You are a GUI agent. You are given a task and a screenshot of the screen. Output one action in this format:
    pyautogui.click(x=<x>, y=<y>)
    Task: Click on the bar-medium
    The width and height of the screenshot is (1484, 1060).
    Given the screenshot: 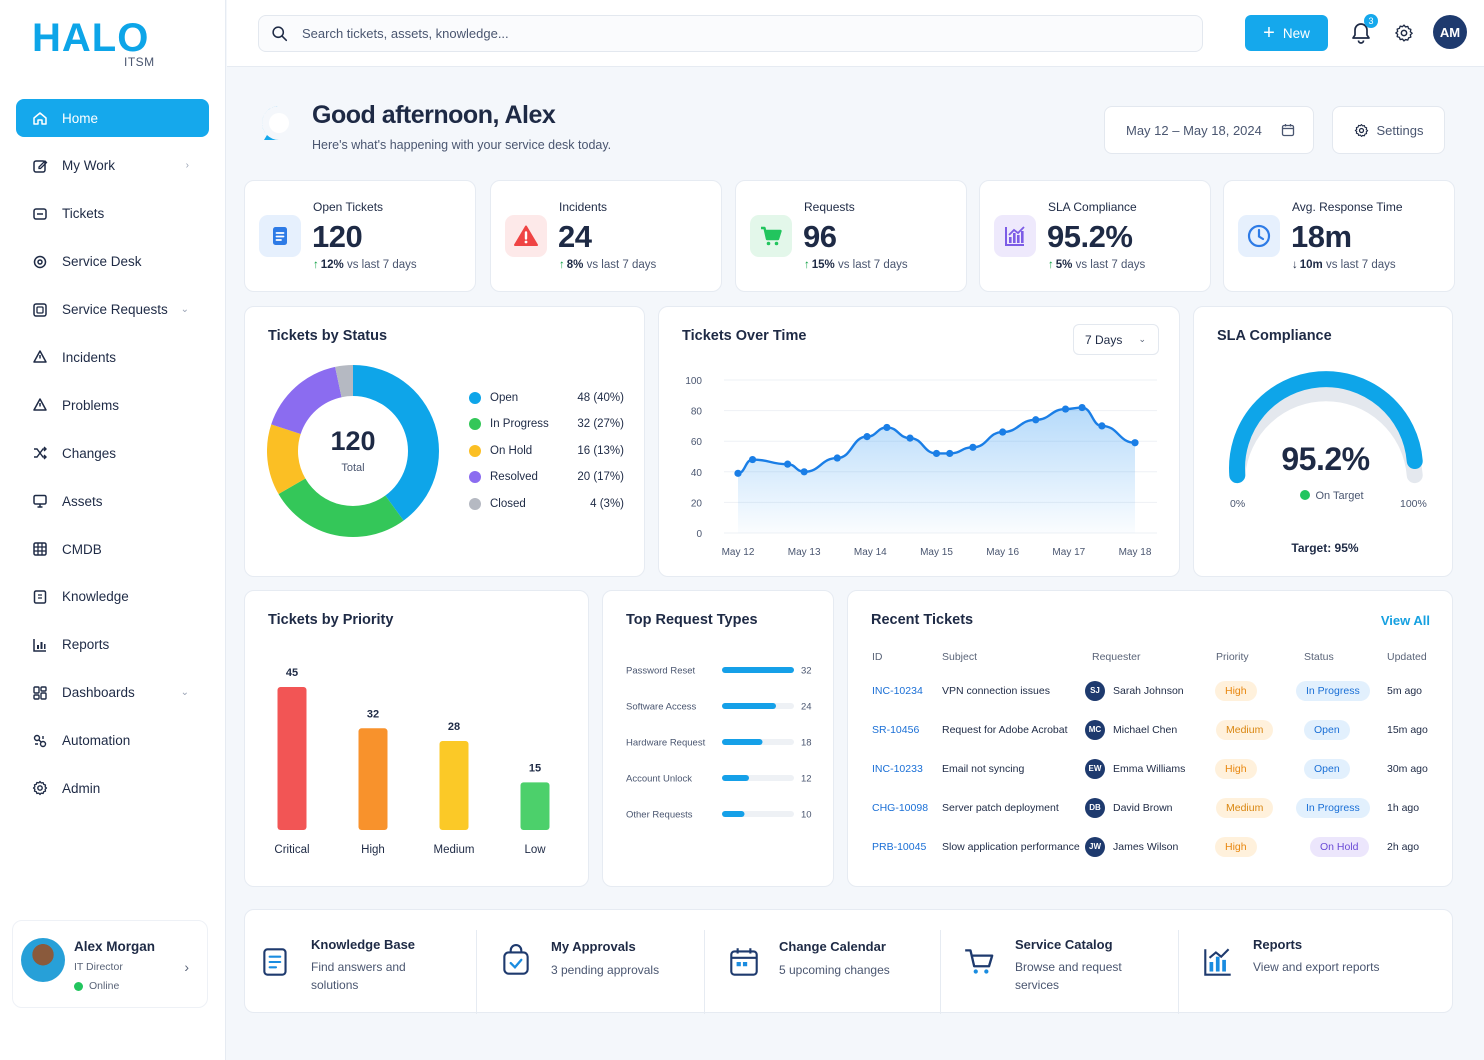 What is the action you would take?
    pyautogui.click(x=454, y=785)
    